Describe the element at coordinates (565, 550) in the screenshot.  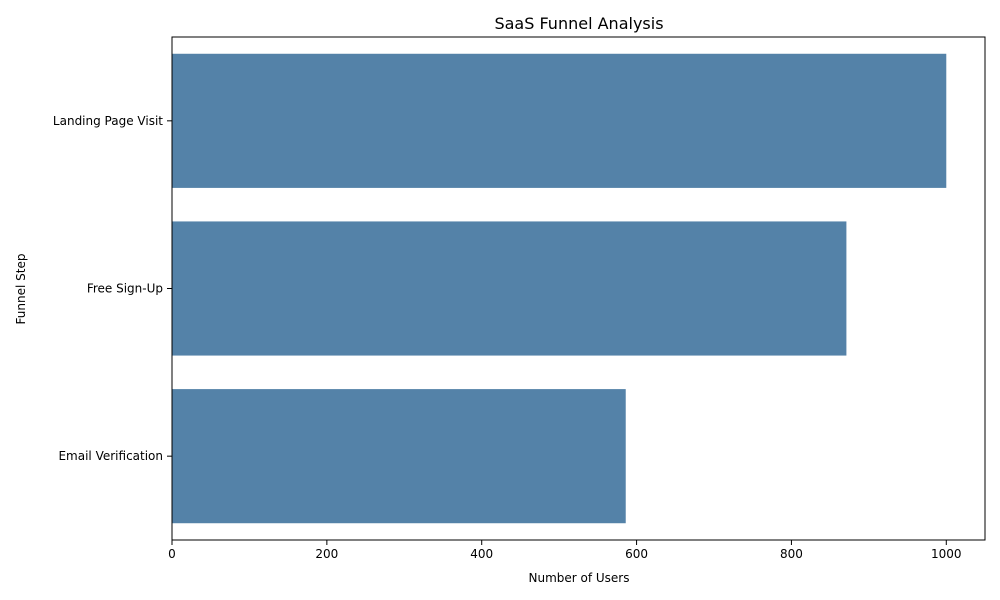
I see `x-axis-ticks: 0 200 400 600 800 1000` at that location.